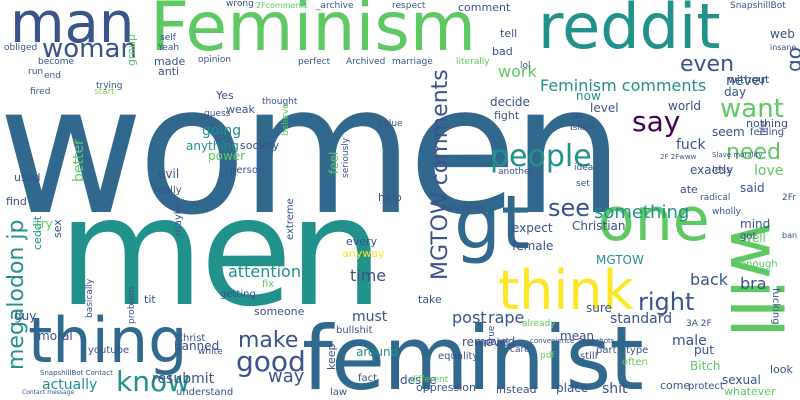 This screenshot has height=400, width=800. Describe the element at coordinates (484, 7) in the screenshot. I see `word-comment: comment` at that location.